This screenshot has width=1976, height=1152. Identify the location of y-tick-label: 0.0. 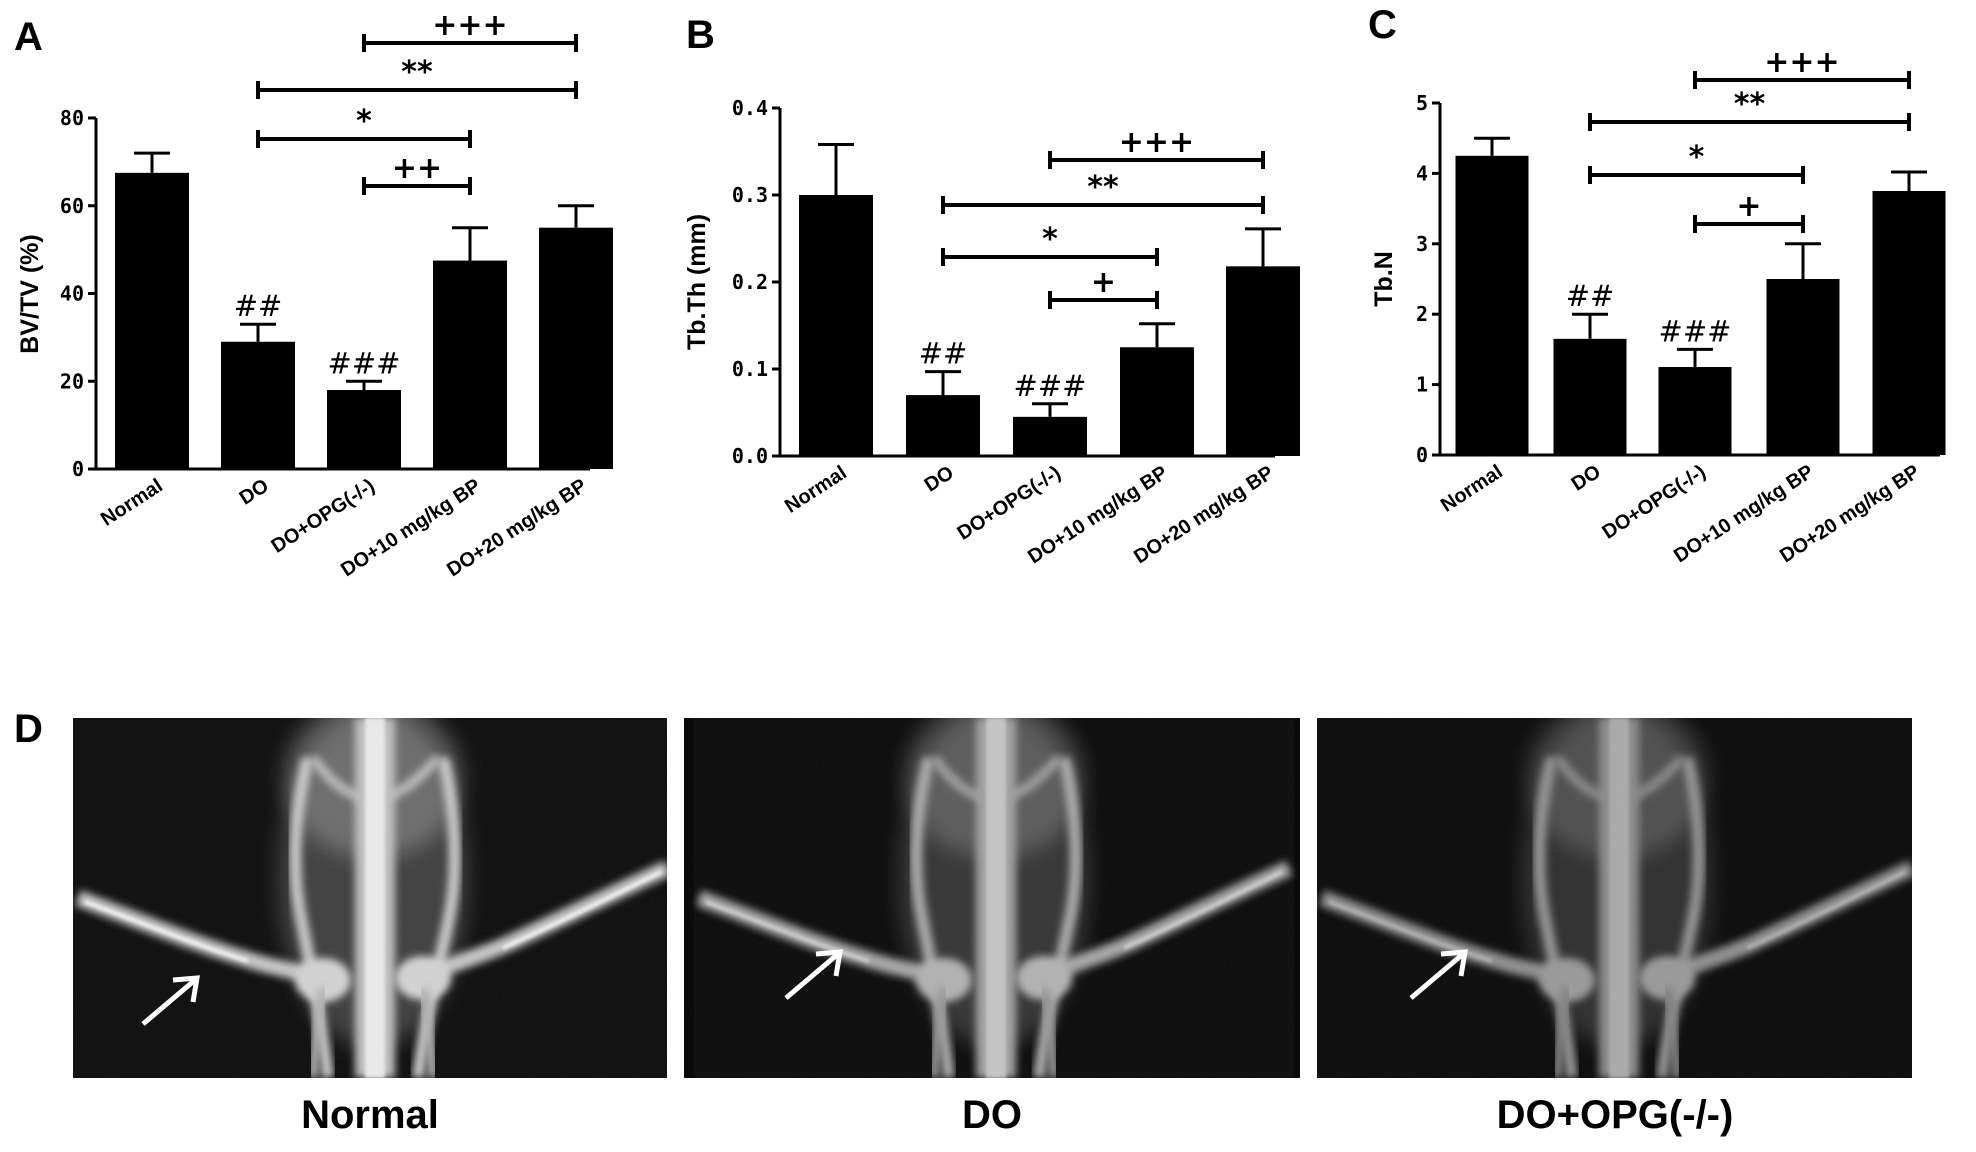
(750, 456).